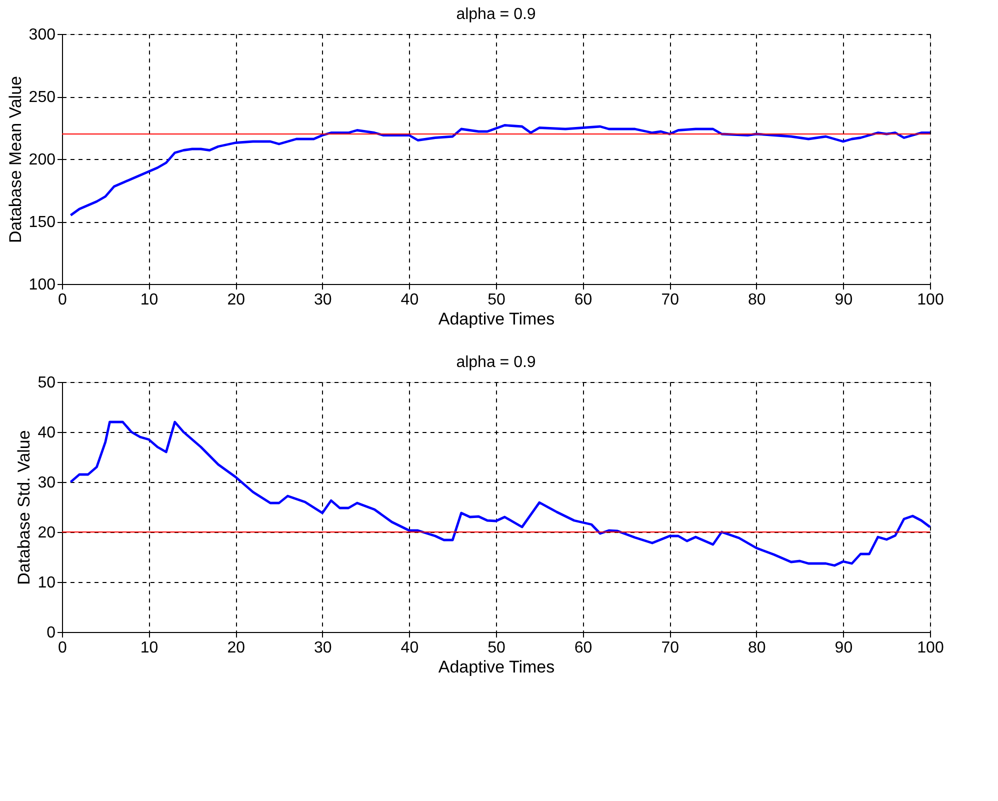  Describe the element at coordinates (42, 222) in the screenshot. I see `y-tick-label: 150` at that location.